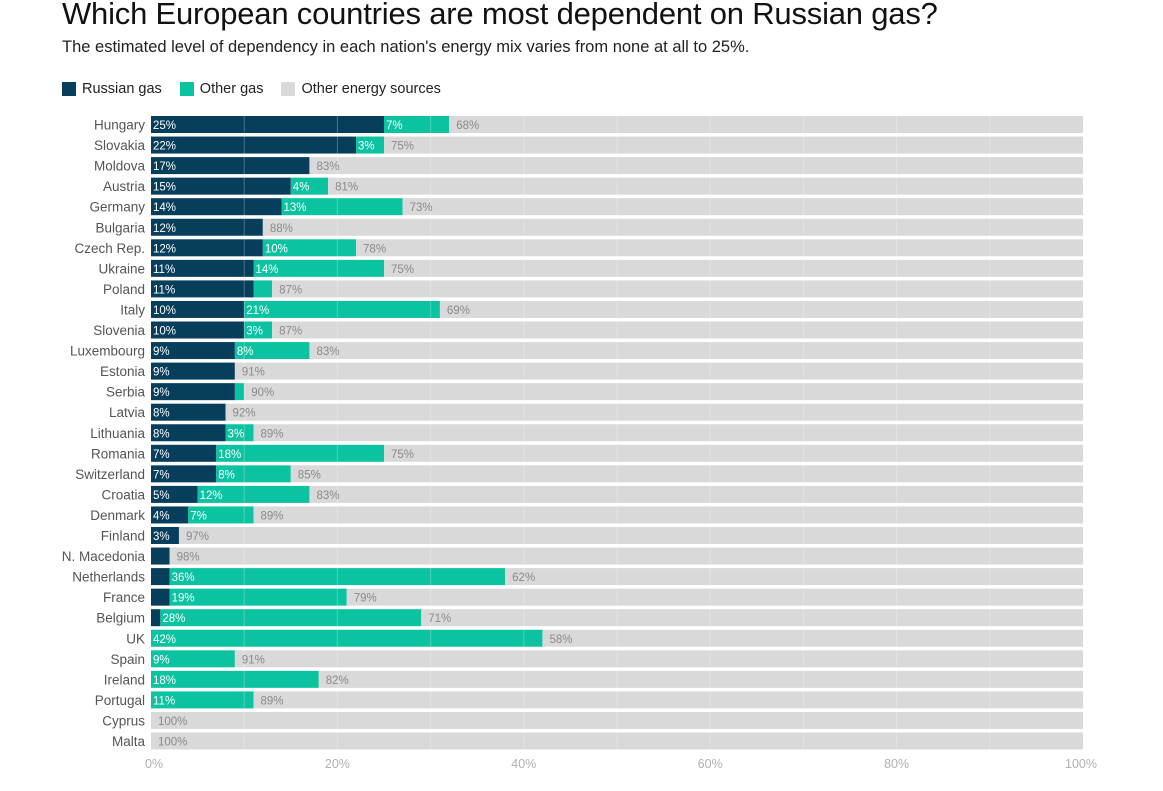 Image resolution: width=1163 pixels, height=791 pixels. What do you see at coordinates (154, 764) in the screenshot?
I see `x-tick-label: 0%` at bounding box center [154, 764].